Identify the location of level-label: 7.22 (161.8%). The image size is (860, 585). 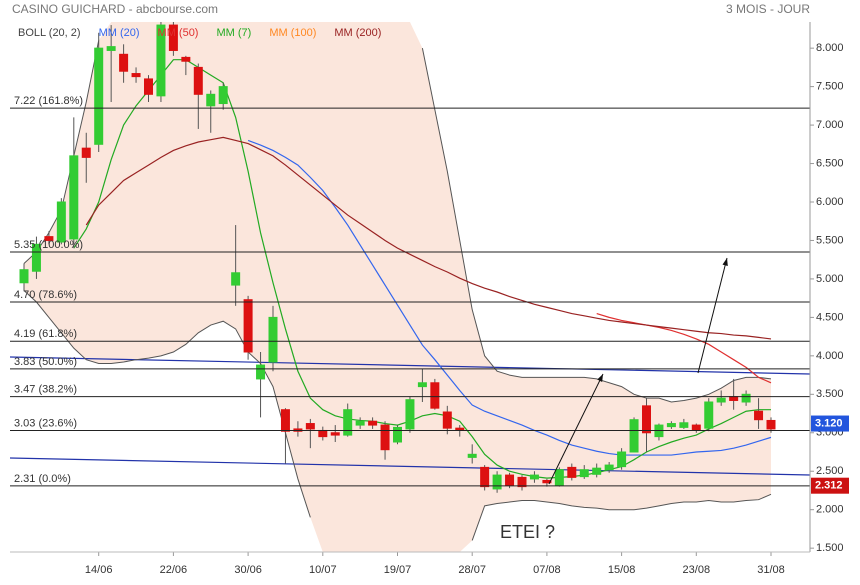
(48, 101).